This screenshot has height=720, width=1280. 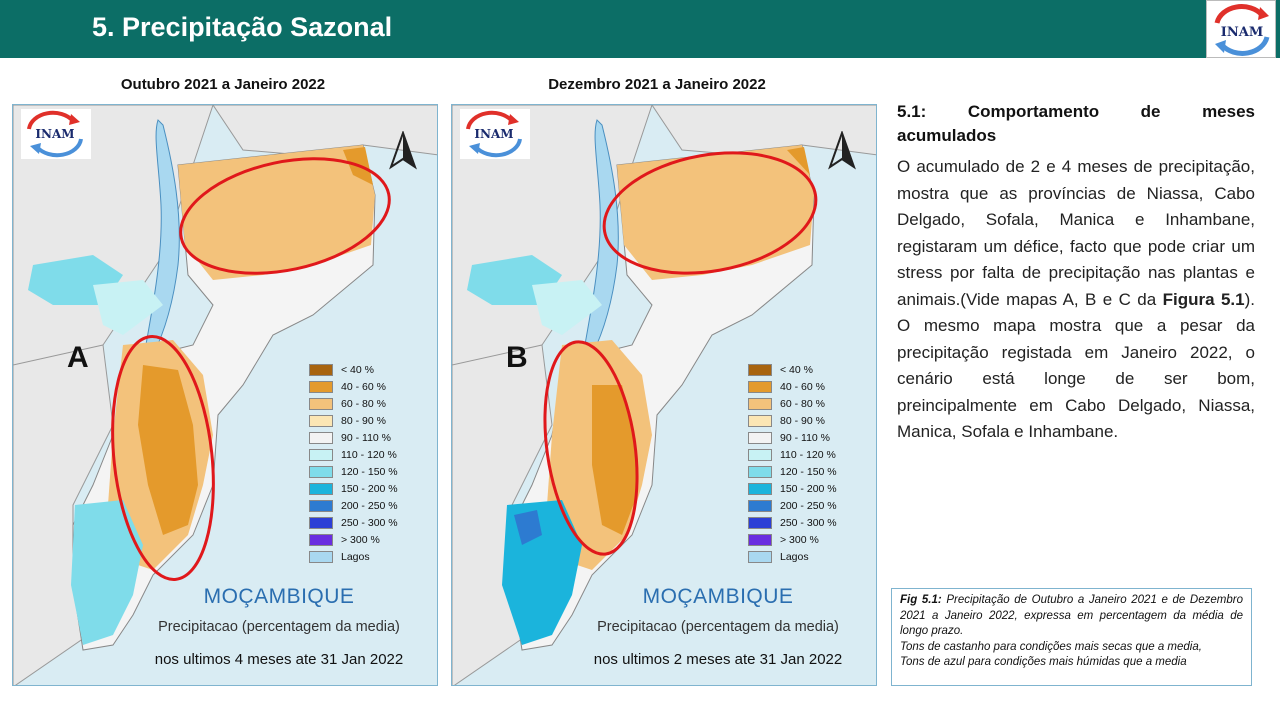 I want to click on map-period: nos ultimos 4 meses ate 31 Jan 2022, so click(x=279, y=659).